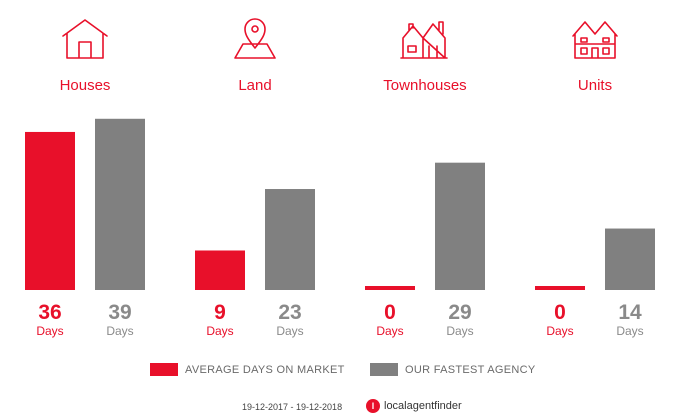 This screenshot has width=700, height=420. What do you see at coordinates (85, 85) in the screenshot?
I see `category-label-houses: Houses` at bounding box center [85, 85].